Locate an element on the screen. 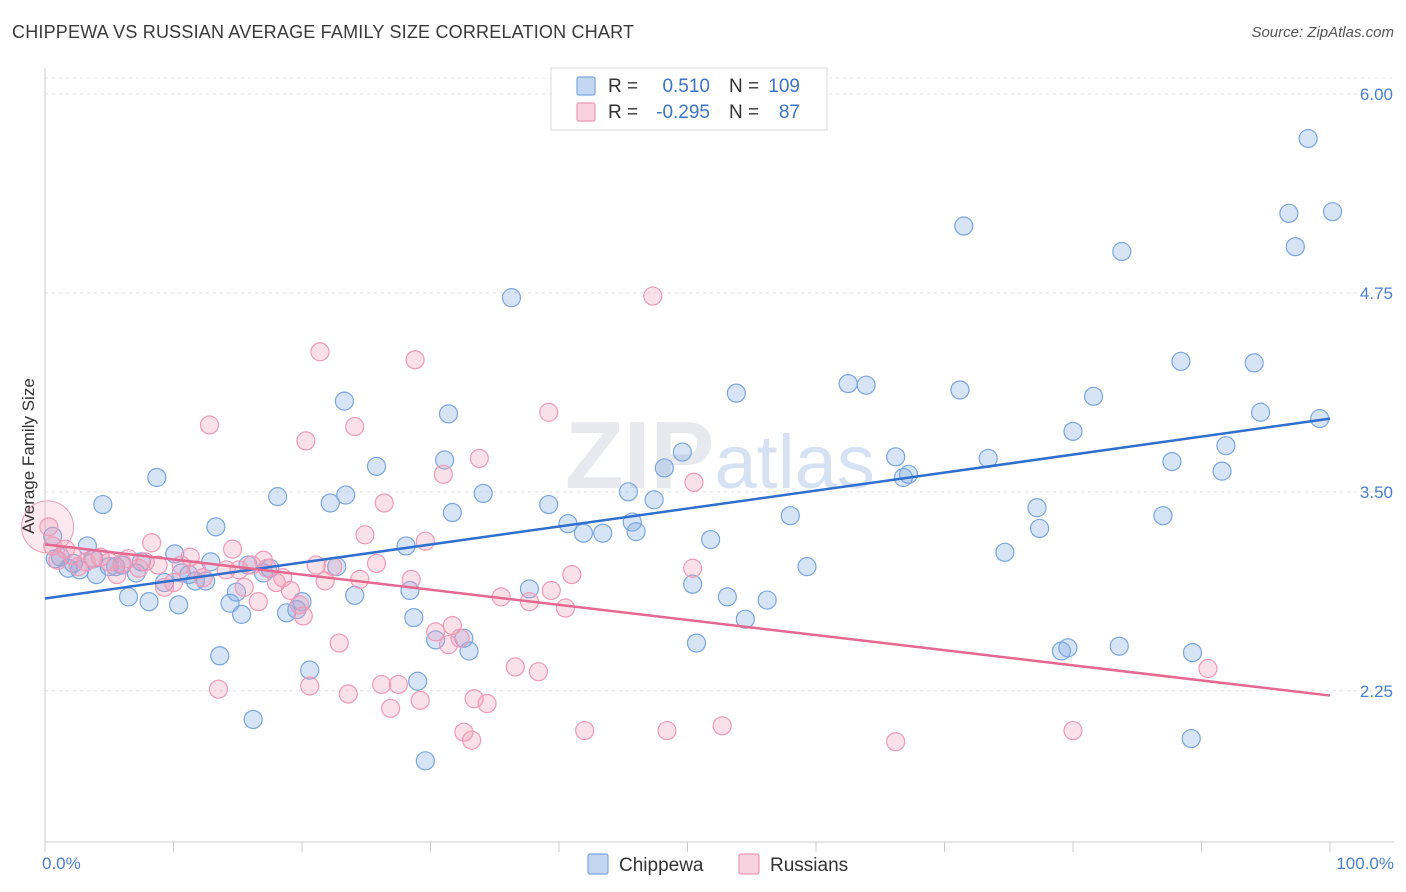 The image size is (1406, 892). stats-r-label: R = is located at coordinates (623, 86).